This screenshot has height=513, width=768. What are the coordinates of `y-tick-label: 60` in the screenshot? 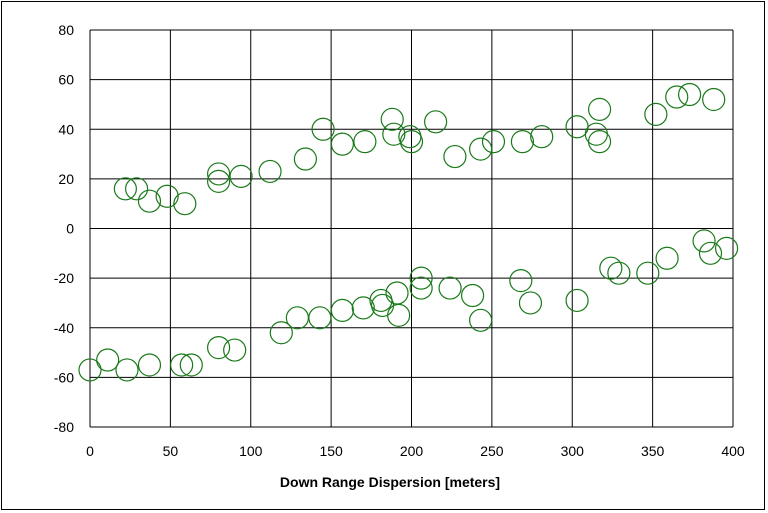 It's located at (66, 80).